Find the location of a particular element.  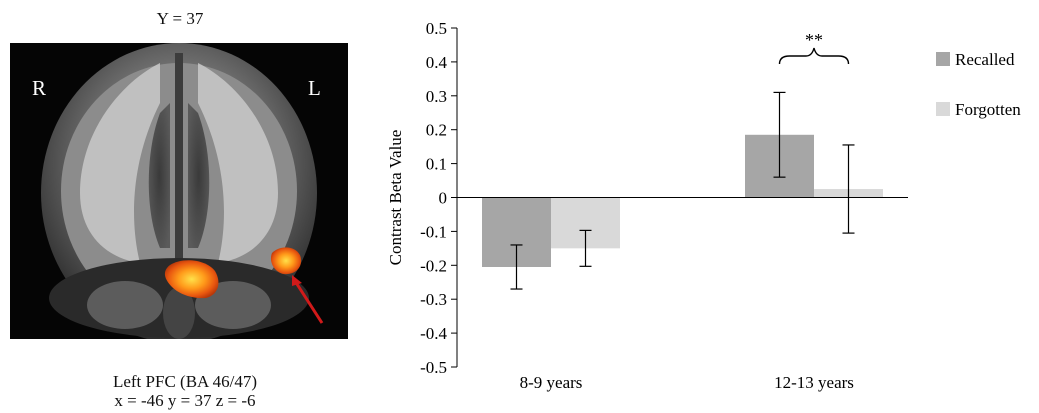

activation-cluster-left is located at coordinates (286, 261).